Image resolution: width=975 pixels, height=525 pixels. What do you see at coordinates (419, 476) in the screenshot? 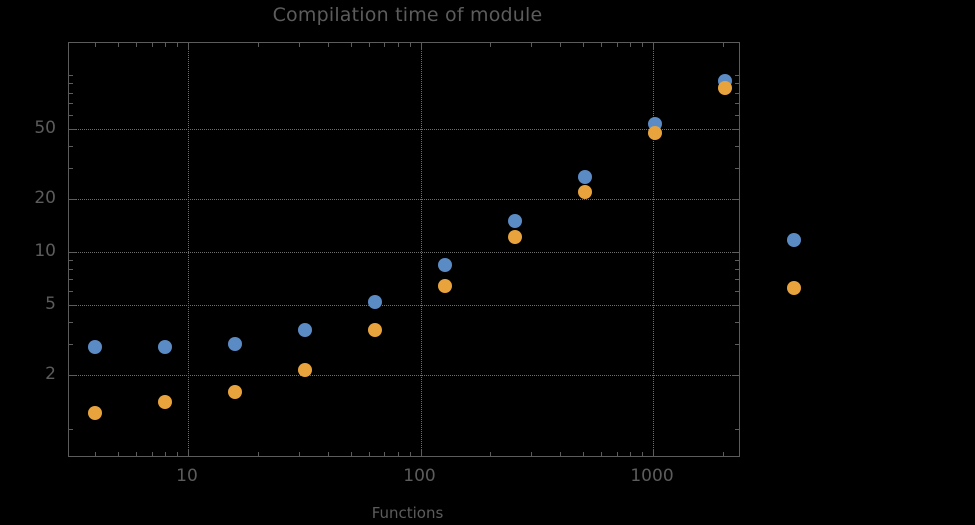
I see `x-tick-label: 100` at bounding box center [419, 476].